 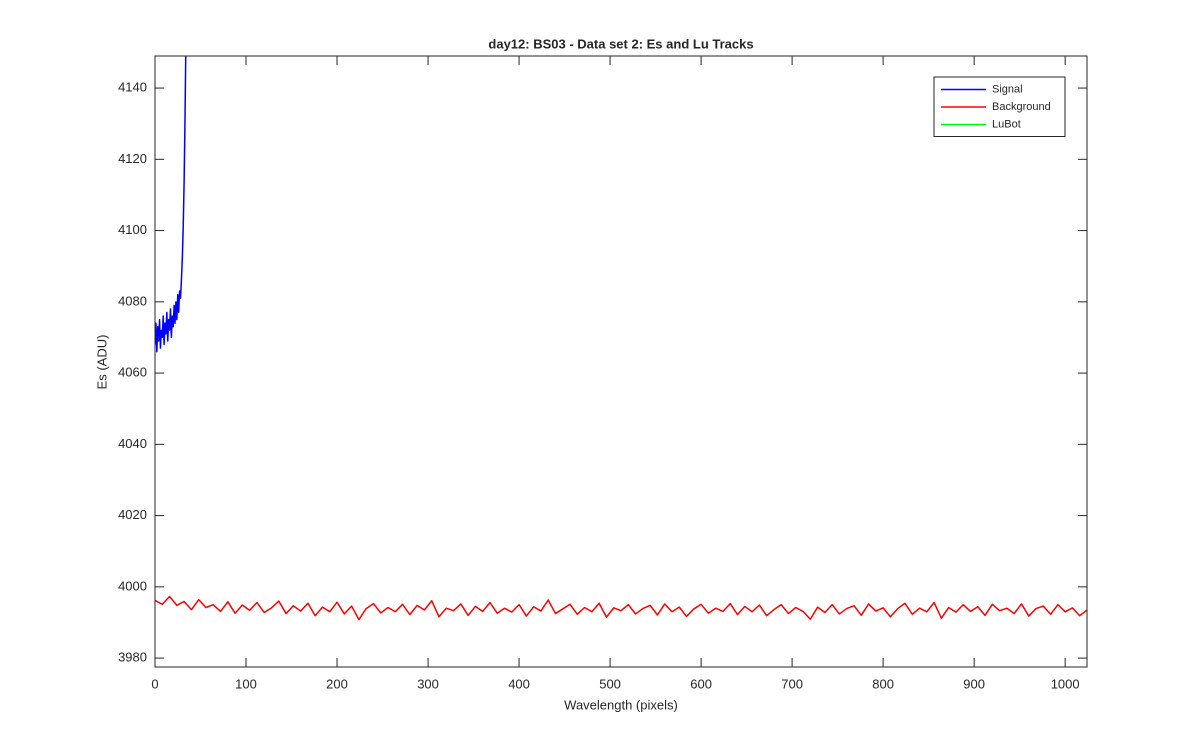 I want to click on y-tick-label: 4000, so click(x=132, y=585).